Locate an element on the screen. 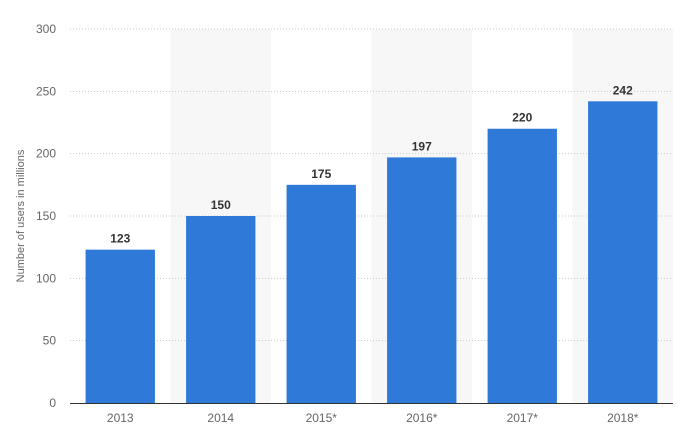 This screenshot has width=683, height=433. x-tick-label: 2013 is located at coordinates (120, 418).